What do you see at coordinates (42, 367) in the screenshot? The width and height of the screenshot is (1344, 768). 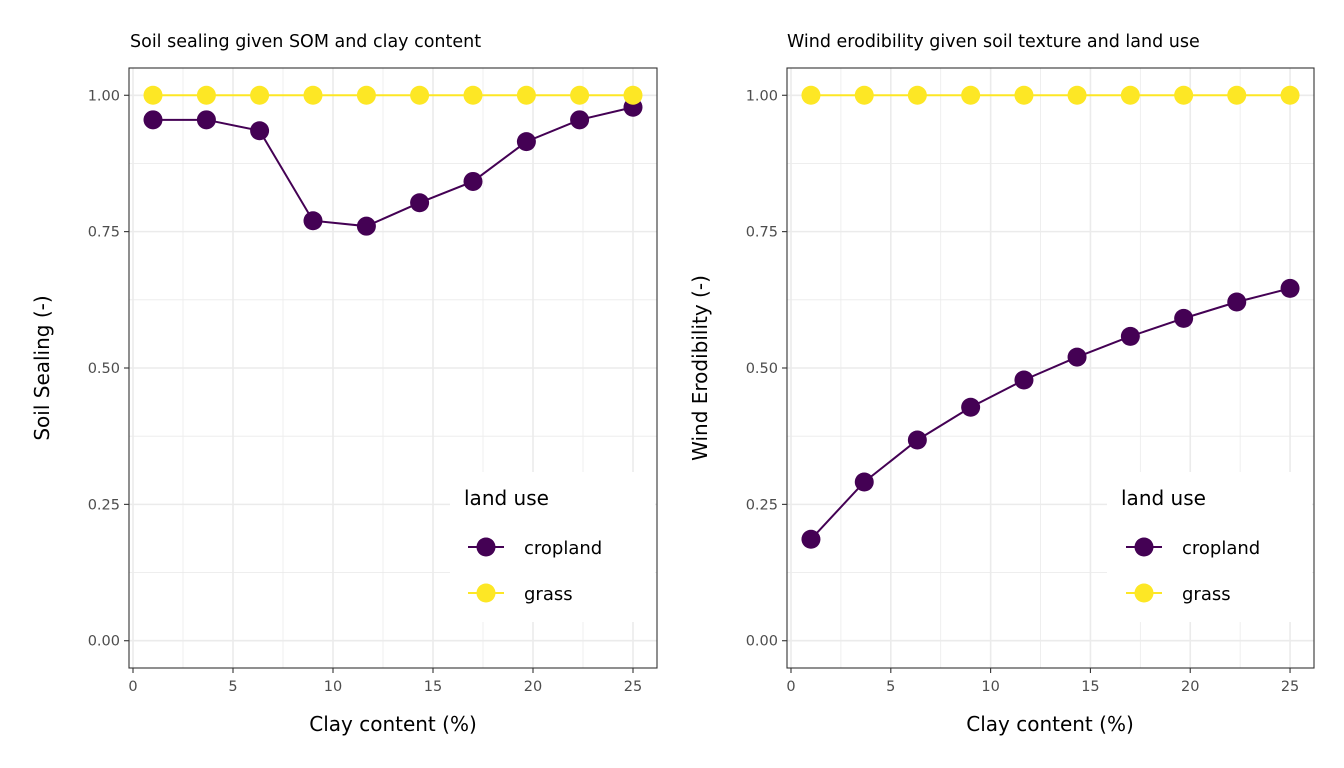 I see `y-axis-title: Soil Sealing (-)` at bounding box center [42, 367].